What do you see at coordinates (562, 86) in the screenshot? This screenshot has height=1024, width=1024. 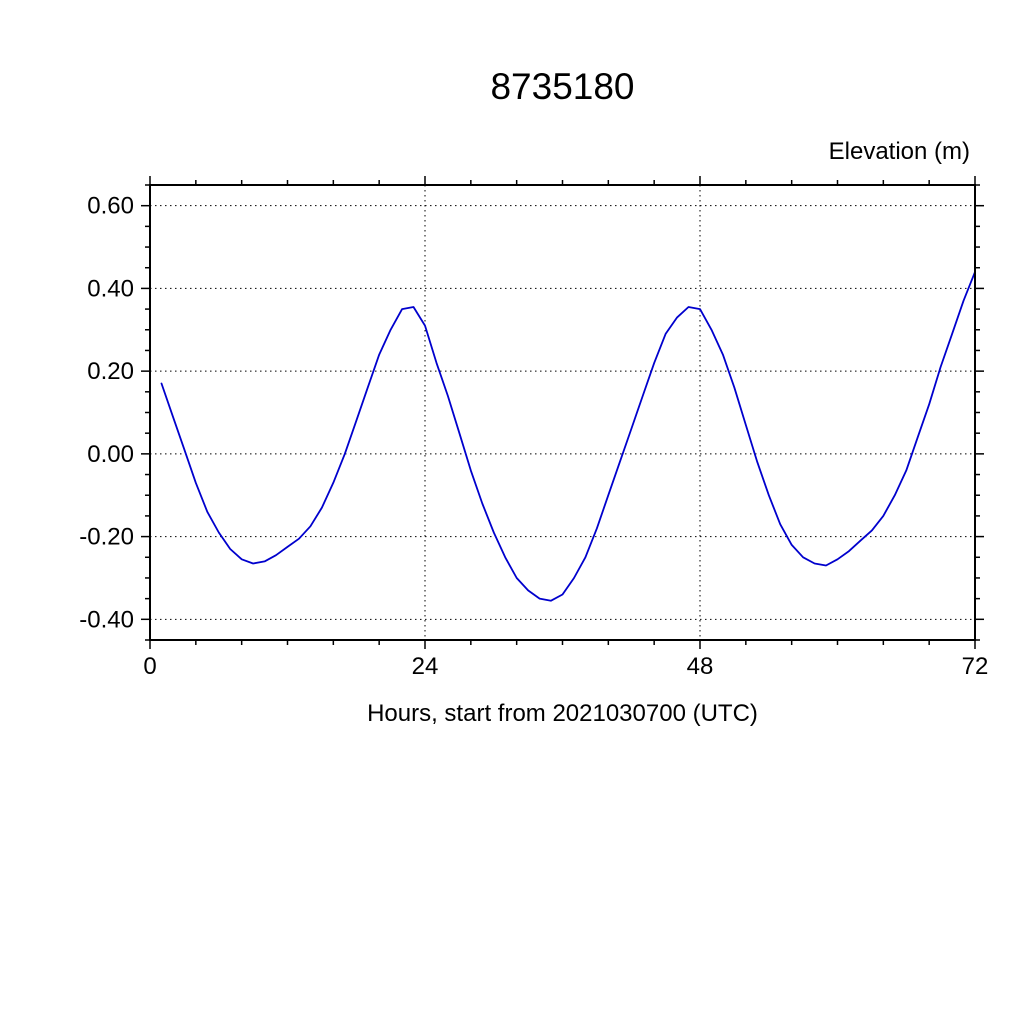 I see `chart-title: 8735180` at bounding box center [562, 86].